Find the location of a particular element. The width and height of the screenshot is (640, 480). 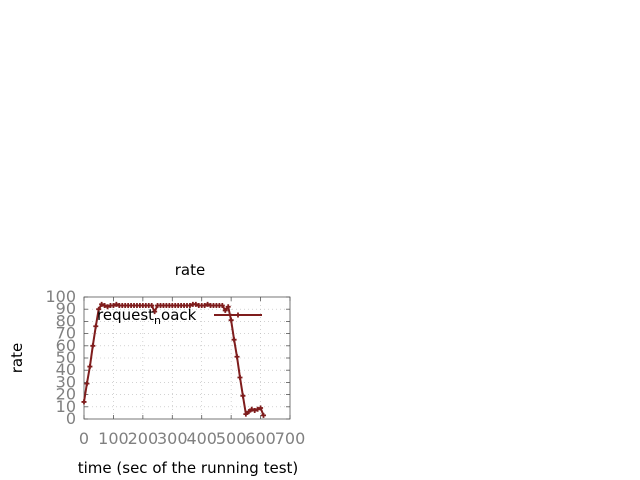

legend: requestnoack is located at coordinates (179, 316).